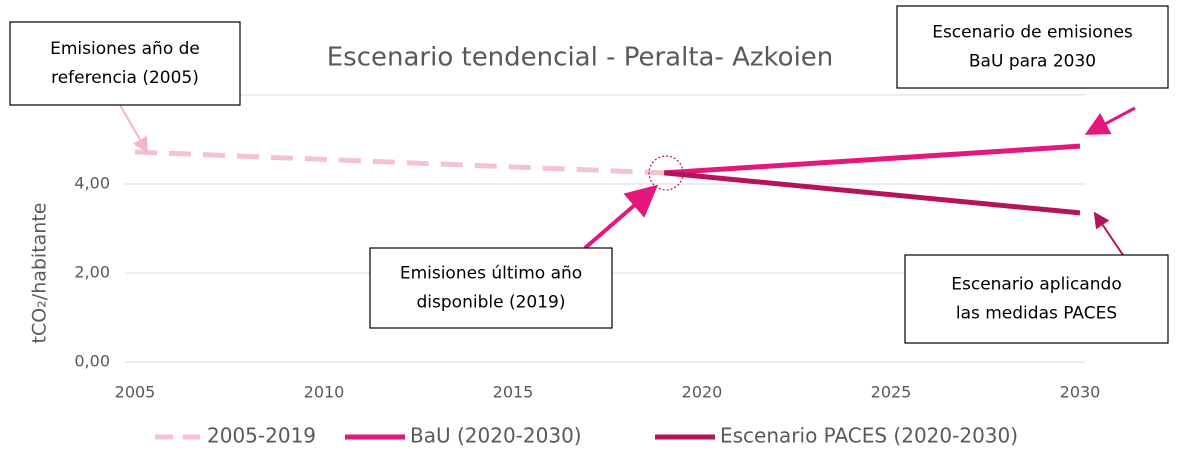 This screenshot has width=1181, height=450. What do you see at coordinates (1080, 392) in the screenshot?
I see `x-tick-label: 2030` at bounding box center [1080, 392].